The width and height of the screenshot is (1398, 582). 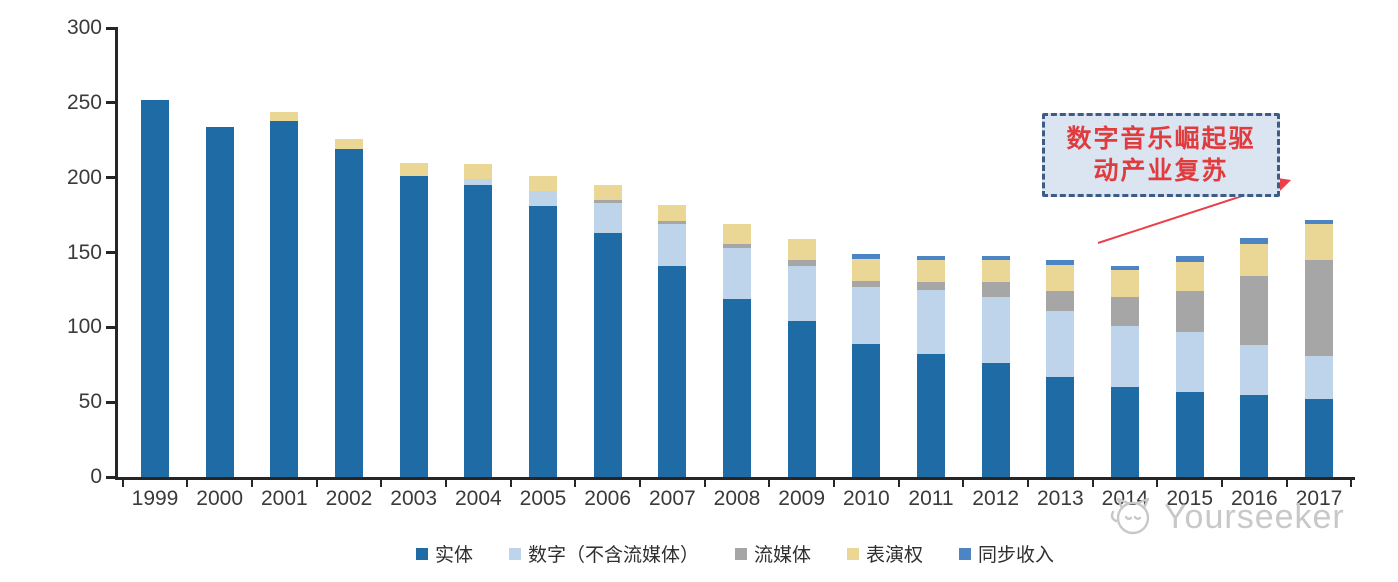 I want to click on bar-2009, so click(x=801, y=358).